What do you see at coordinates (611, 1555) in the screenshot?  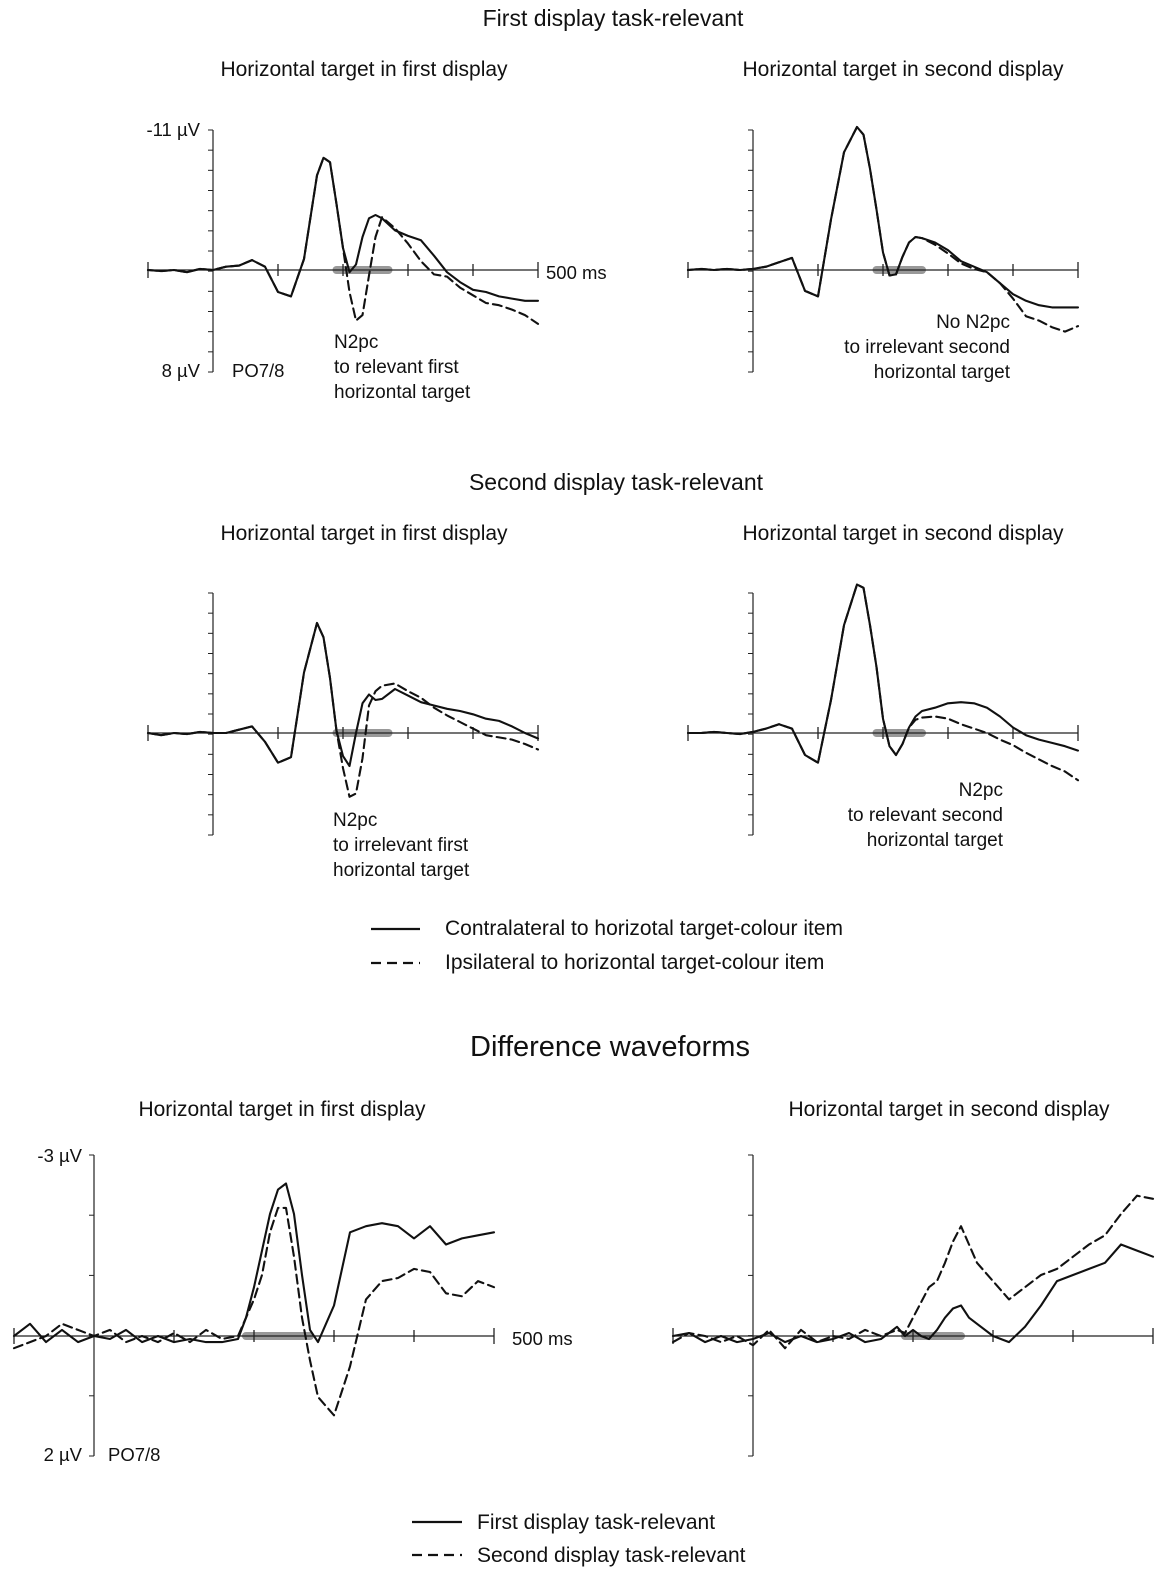 I see `legend-label: Second display task-relevant` at bounding box center [611, 1555].